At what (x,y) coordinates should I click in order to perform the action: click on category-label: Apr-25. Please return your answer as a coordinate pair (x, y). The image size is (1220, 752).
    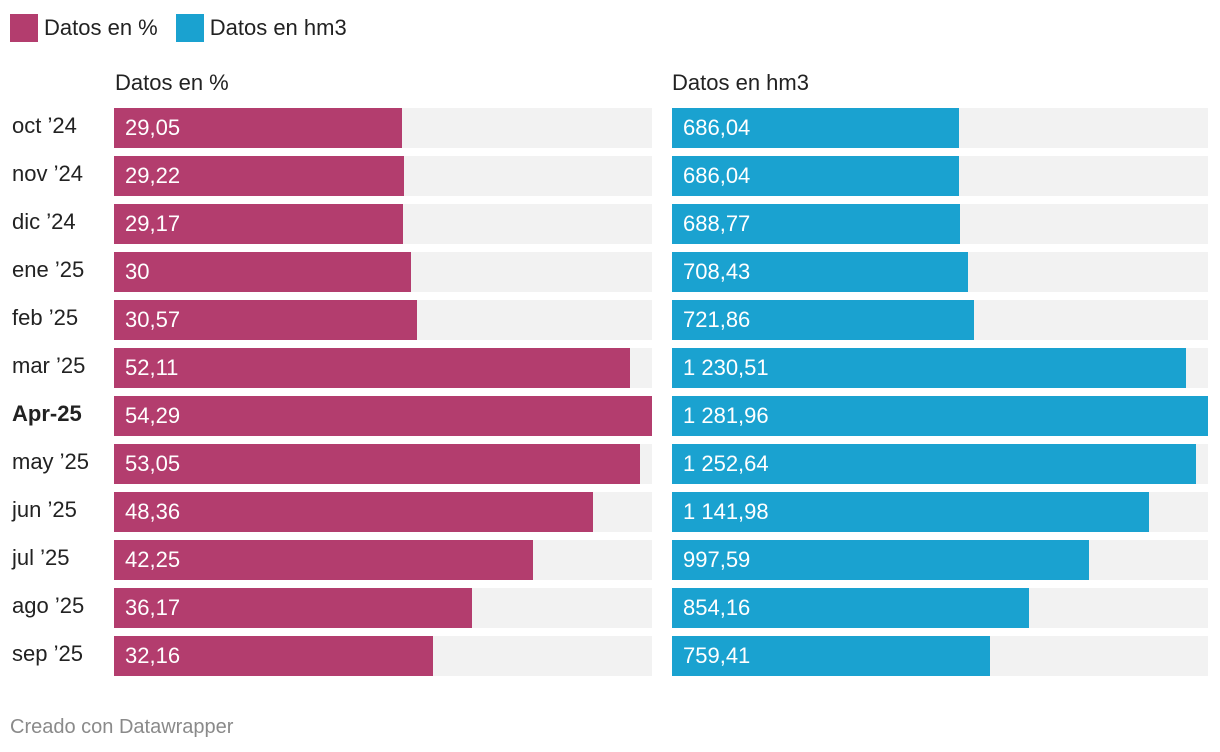
    Looking at the image, I should click on (47, 413).